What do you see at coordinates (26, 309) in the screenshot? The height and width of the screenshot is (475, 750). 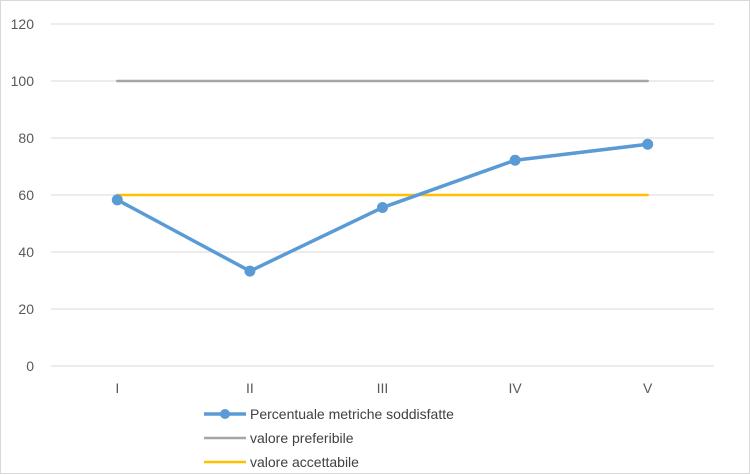 I see `y-tick-label: 20` at bounding box center [26, 309].